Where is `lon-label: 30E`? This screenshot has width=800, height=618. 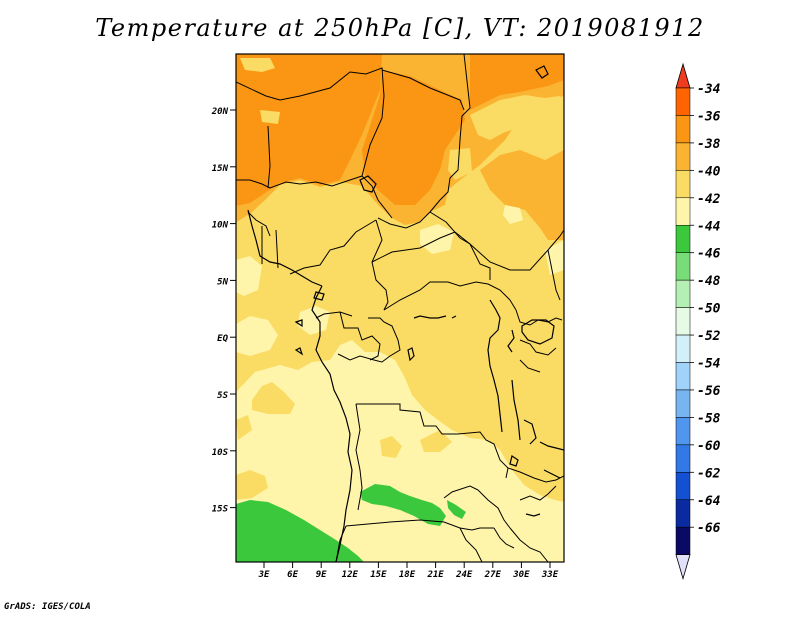 lon-label: 30E is located at coordinates (521, 575).